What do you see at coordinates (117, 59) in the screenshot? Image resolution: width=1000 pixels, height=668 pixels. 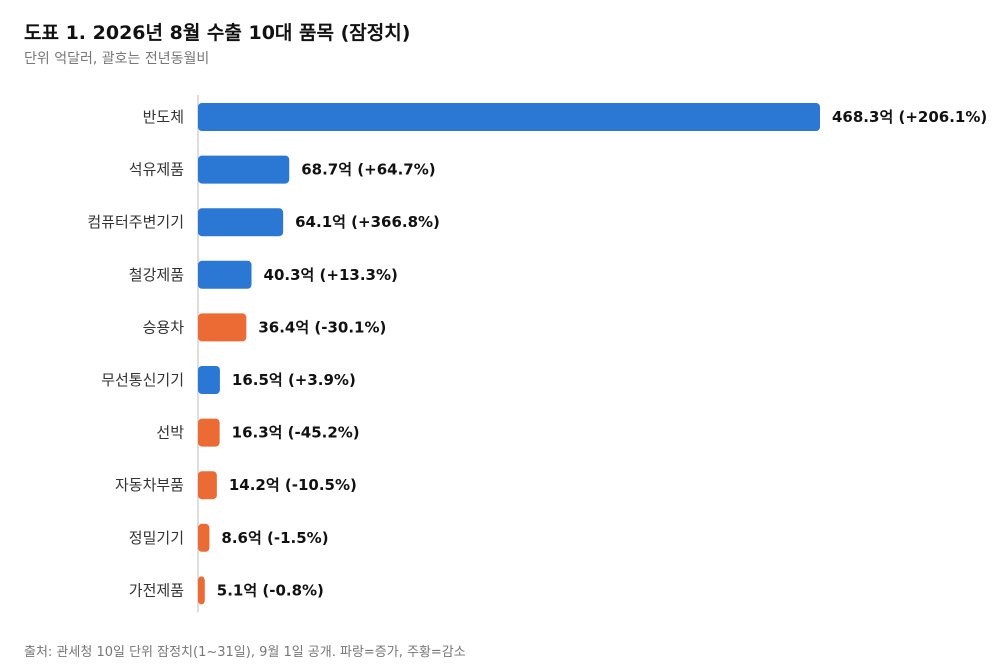 I see `chart-subtitle: 단위 억달러, 괄호는 전년동월비` at bounding box center [117, 59].